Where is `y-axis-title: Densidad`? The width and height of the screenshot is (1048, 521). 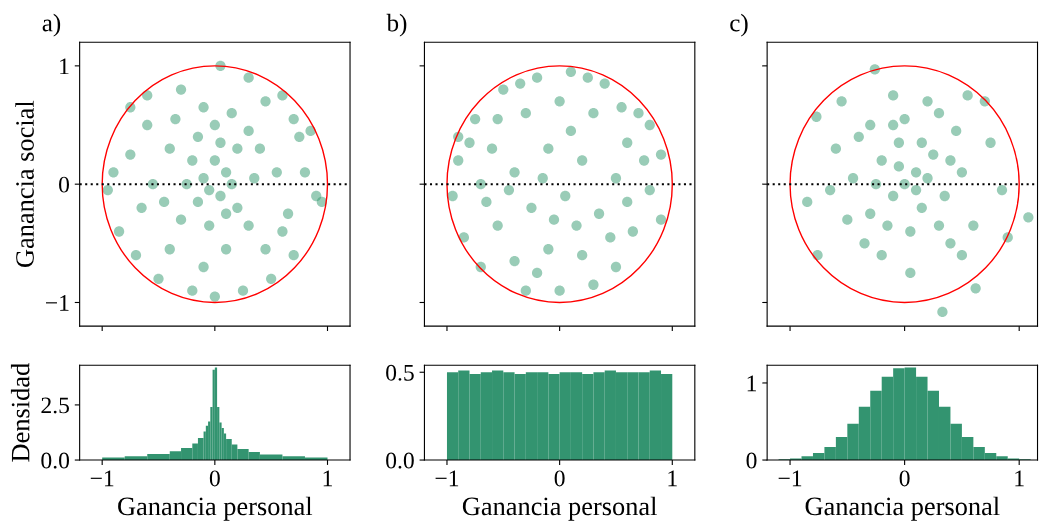 y-axis-title: Densidad is located at coordinates (20, 412).